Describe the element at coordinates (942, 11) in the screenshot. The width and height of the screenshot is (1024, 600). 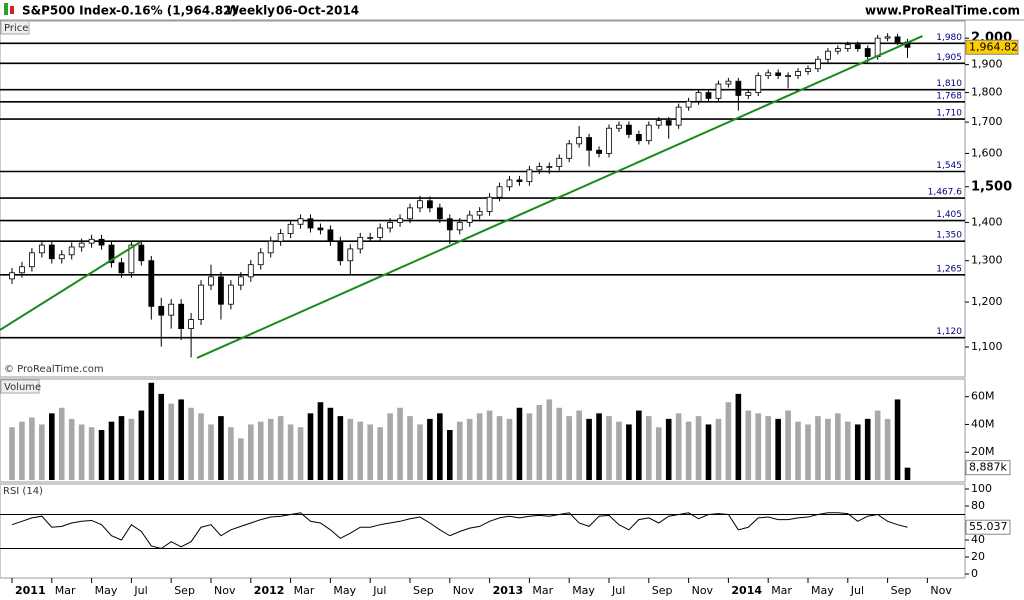
I see `site: www.ProRealTime.com` at that location.